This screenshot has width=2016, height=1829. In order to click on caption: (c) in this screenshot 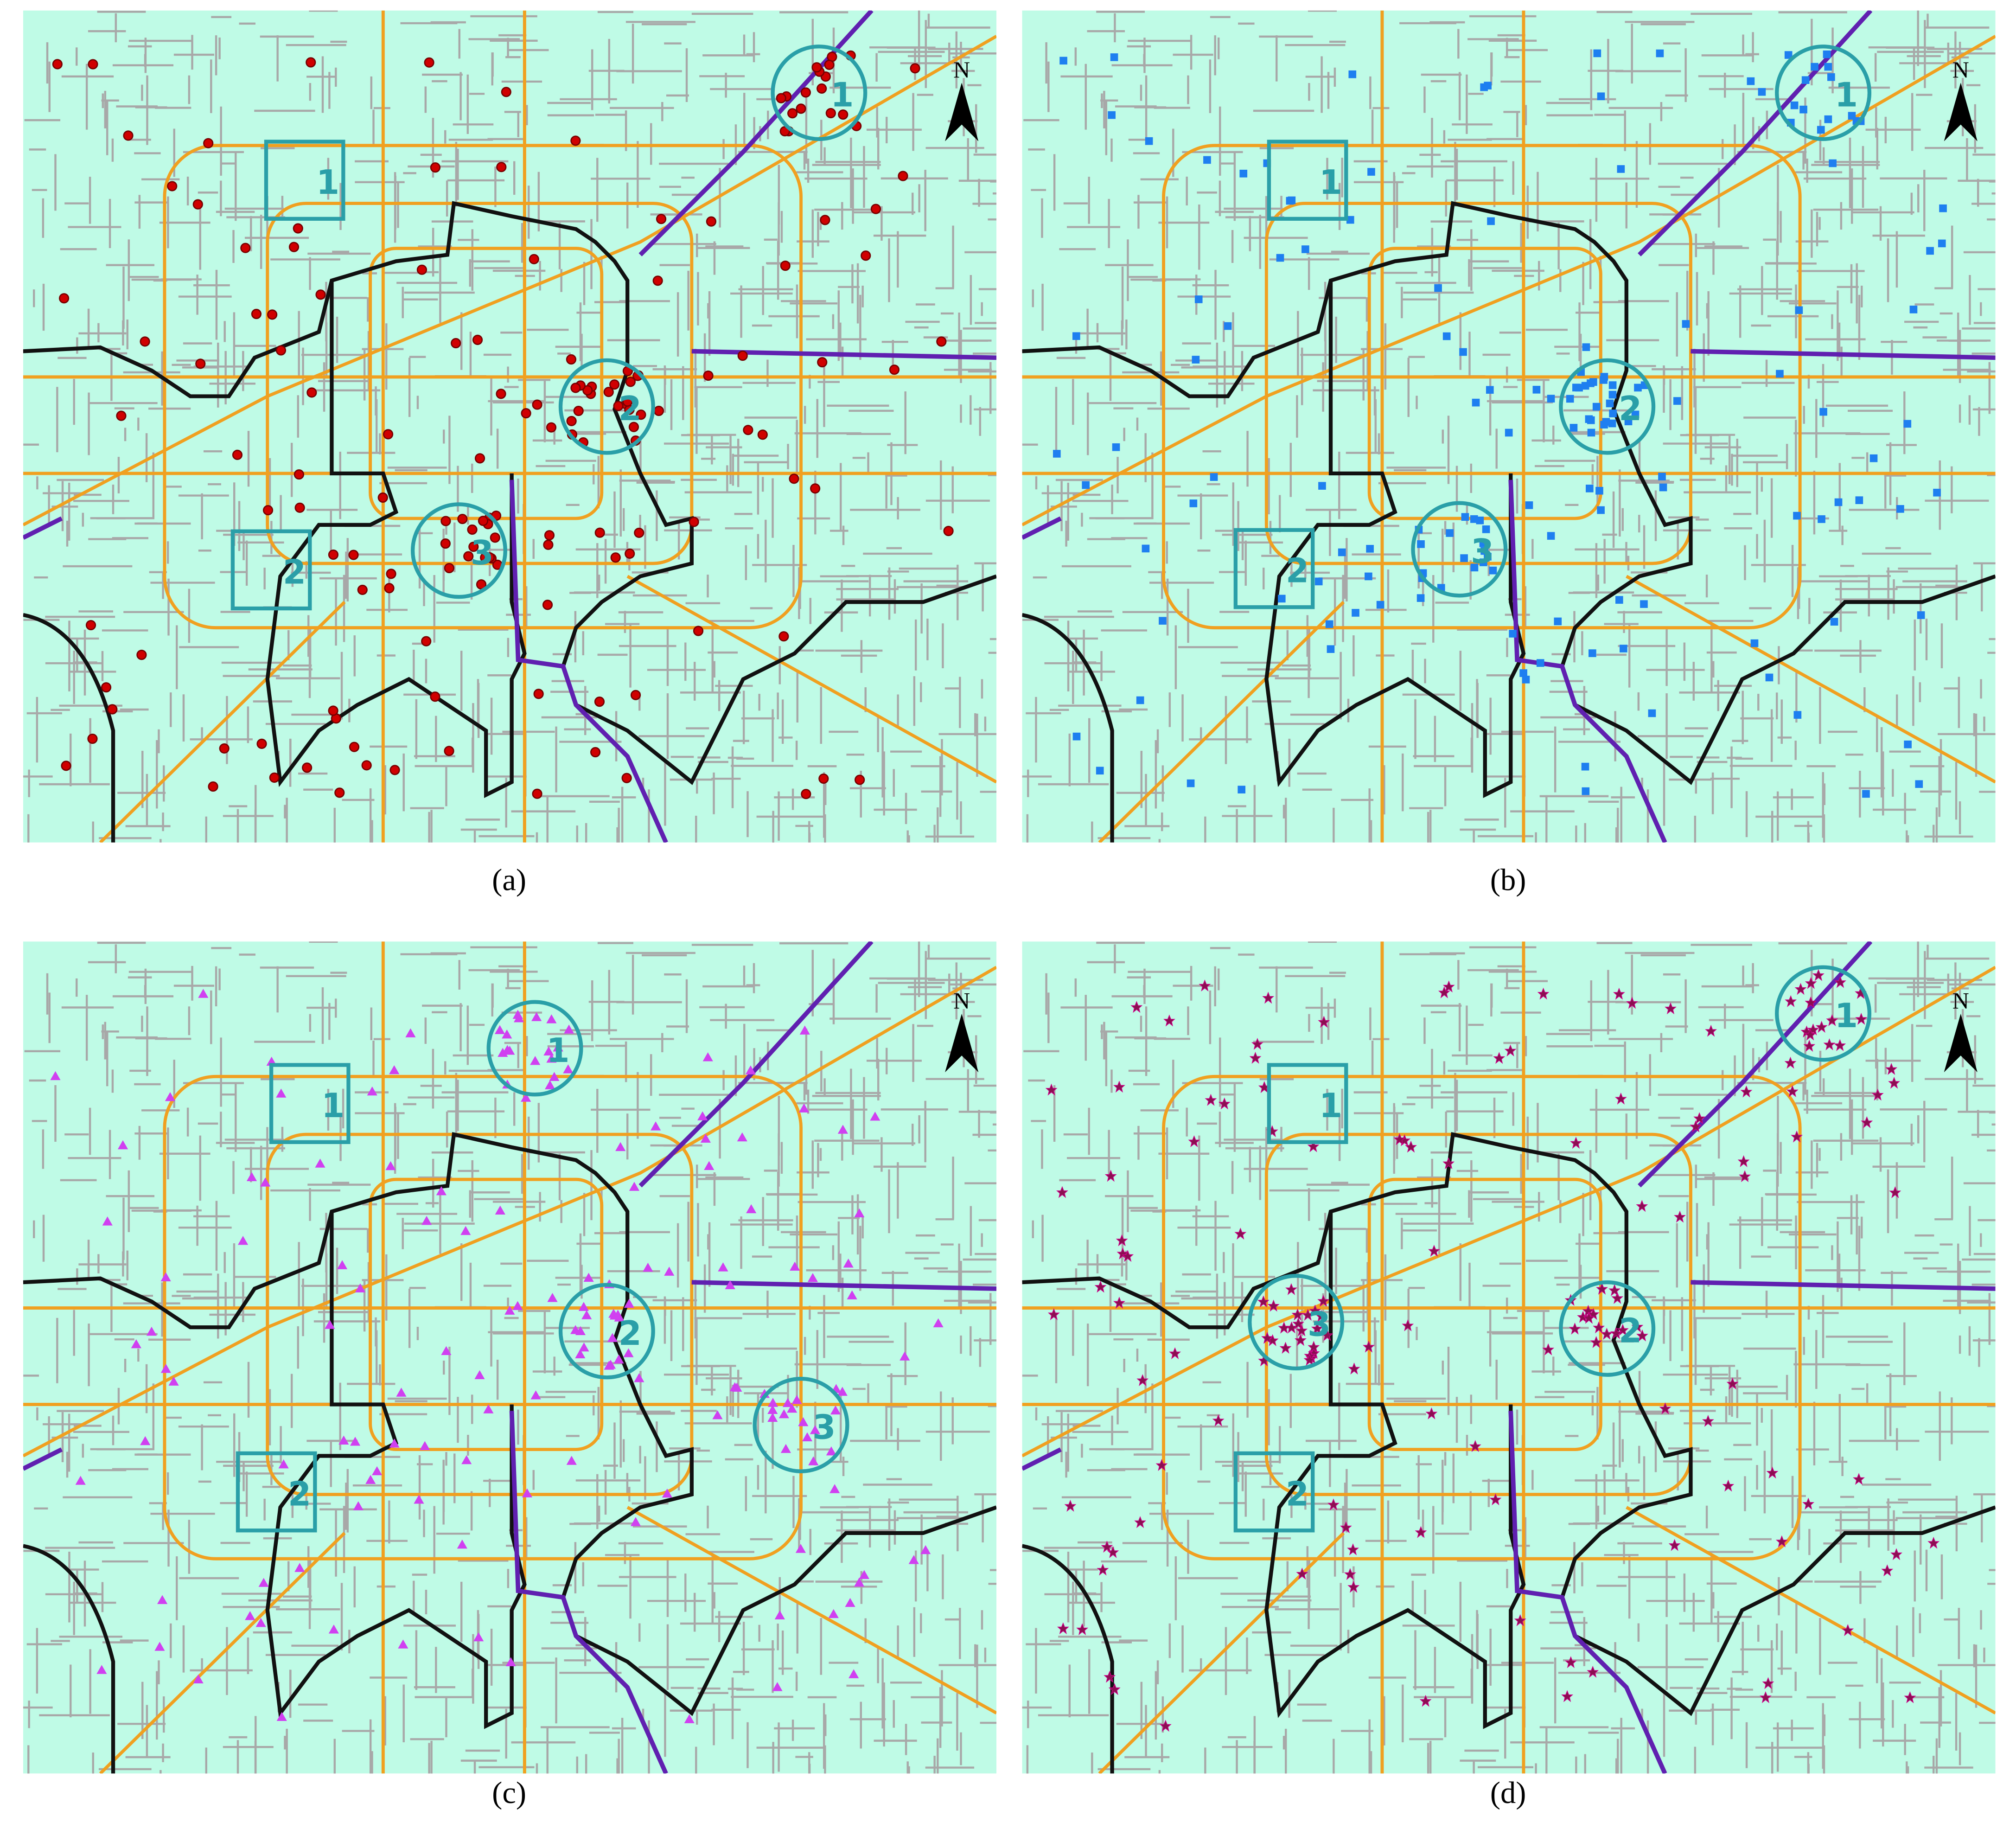, I will do `click(509, 1793)`.